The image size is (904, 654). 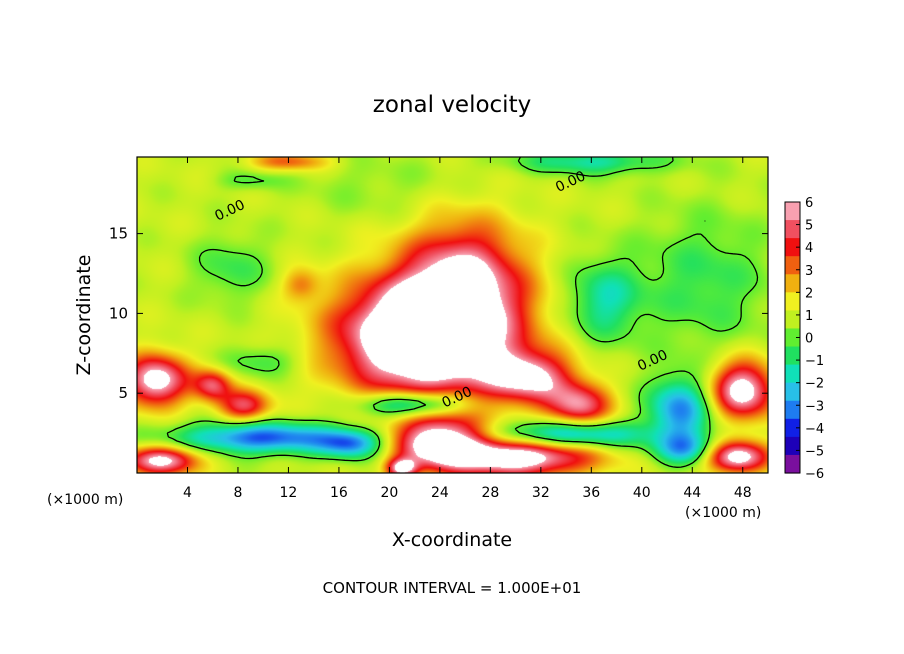 What do you see at coordinates (804, 339) in the screenshot?
I see `colorbar: 6 5 4 3 2 1 0 −1 −2 −3 −4 −5 −6` at bounding box center [804, 339].